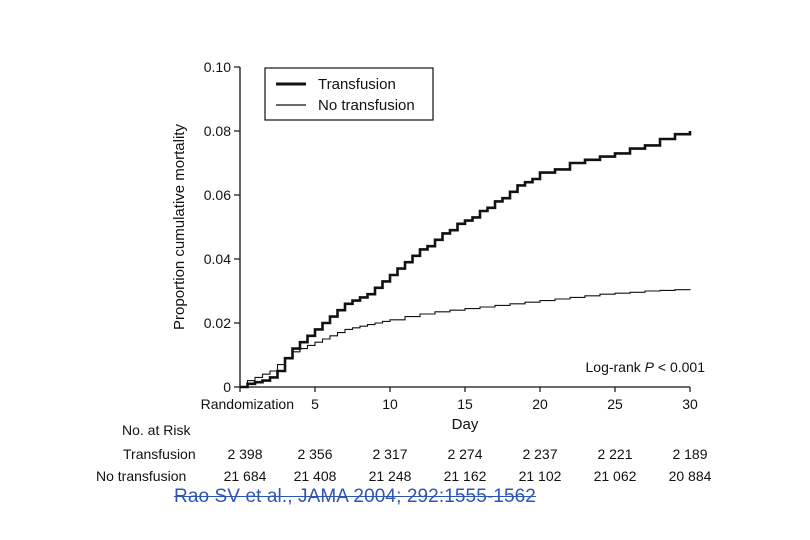 This screenshot has width=810, height=540. I want to click on legend-box, so click(349, 94).